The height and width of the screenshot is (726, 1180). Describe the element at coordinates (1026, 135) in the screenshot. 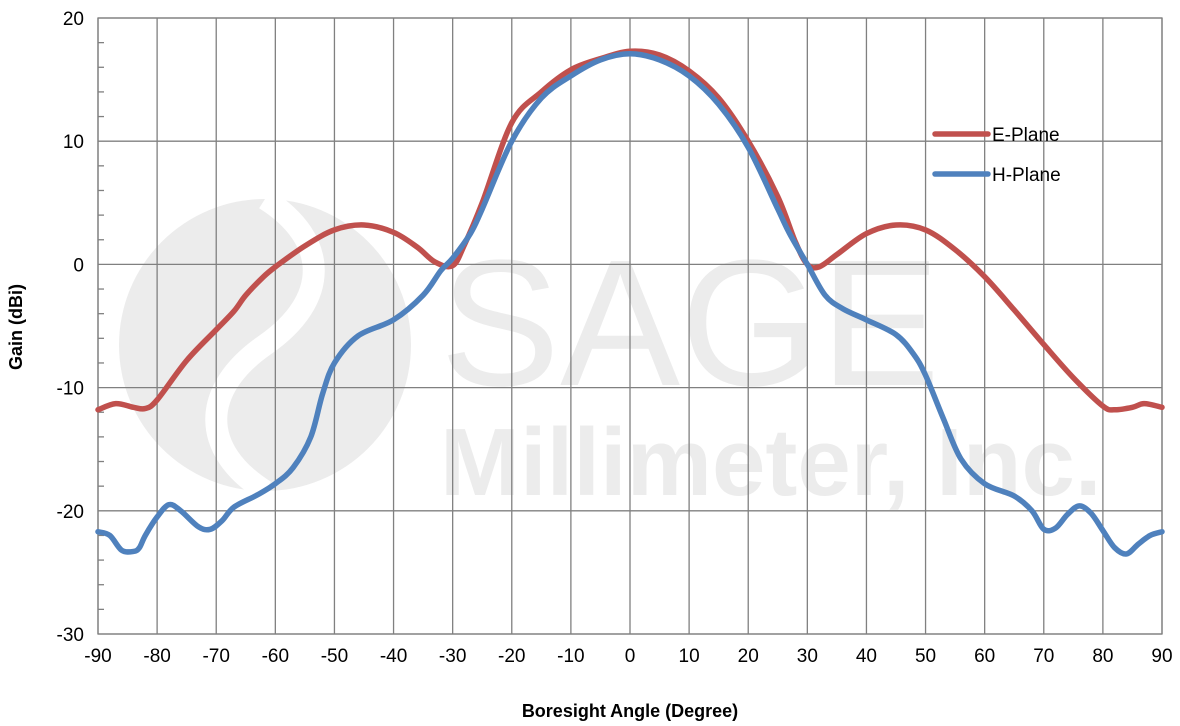

I see `legend-label-e-plane: E-Plane` at that location.